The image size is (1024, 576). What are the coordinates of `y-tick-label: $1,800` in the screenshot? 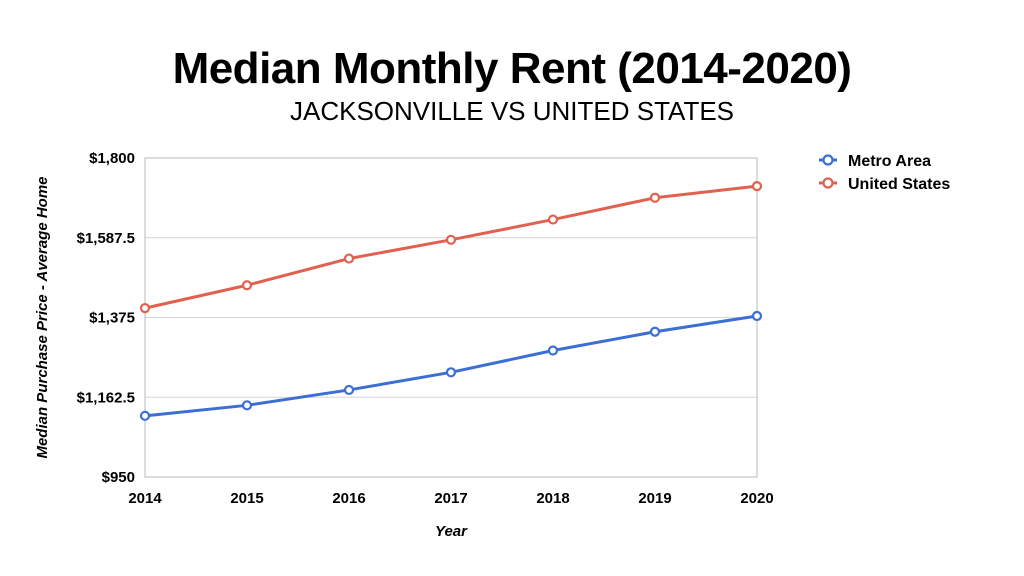 It's located at (112, 158).